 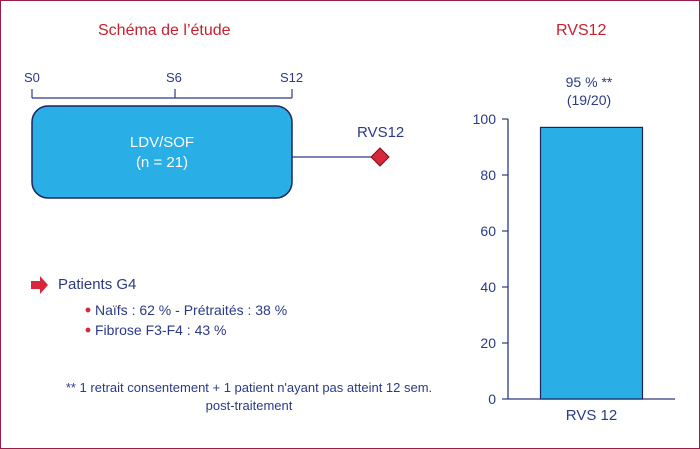 What do you see at coordinates (589, 100) in the screenshot?
I see `bar-data-label-count: (19/20)` at bounding box center [589, 100].